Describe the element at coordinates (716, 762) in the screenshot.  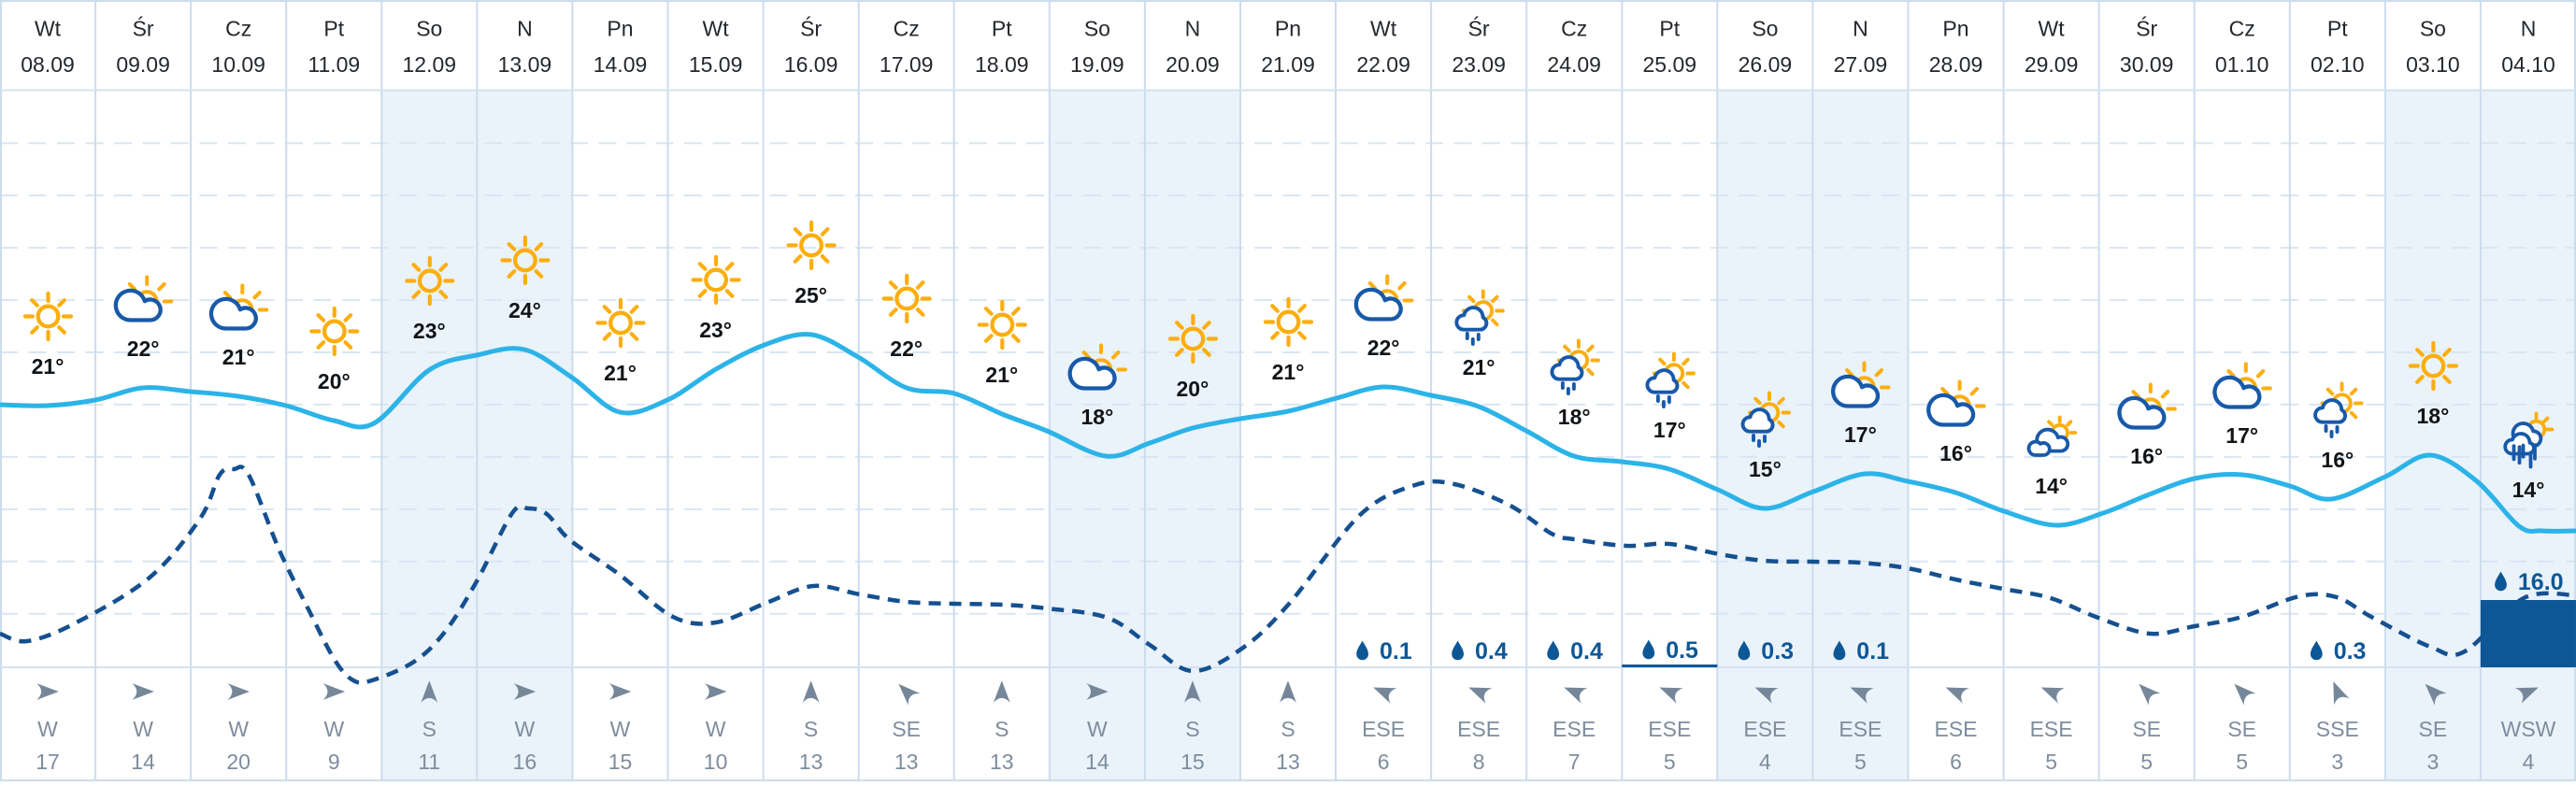
I see `svg-text: 10` at that location.